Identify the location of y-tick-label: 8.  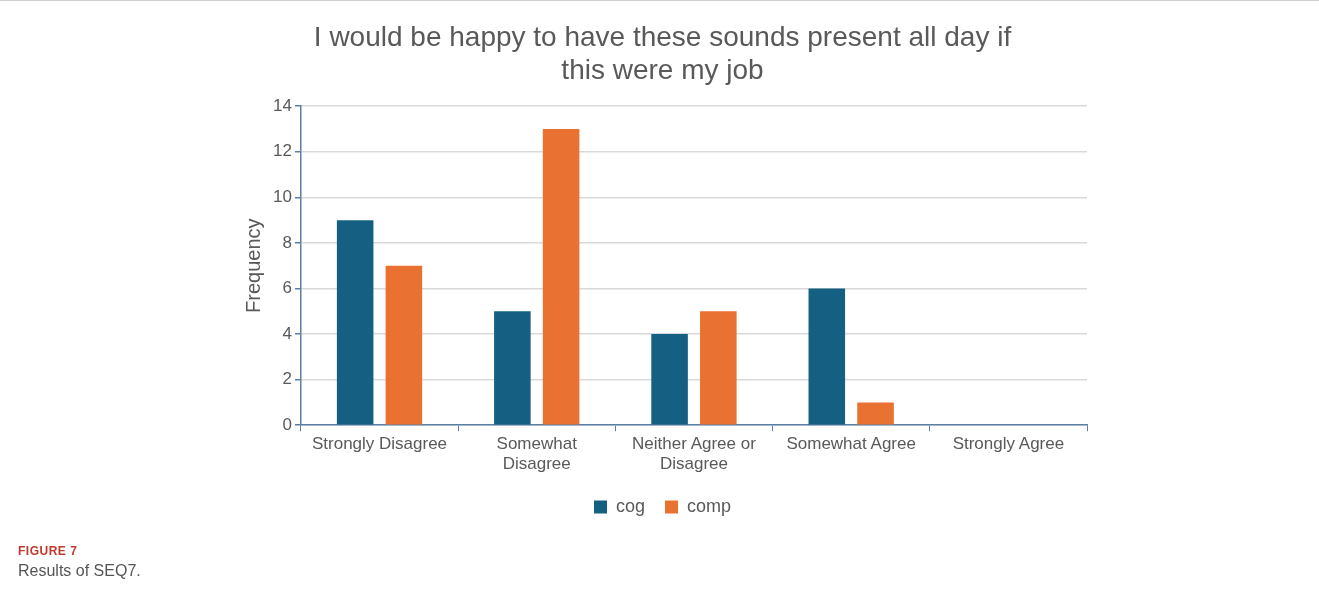
(287, 242).